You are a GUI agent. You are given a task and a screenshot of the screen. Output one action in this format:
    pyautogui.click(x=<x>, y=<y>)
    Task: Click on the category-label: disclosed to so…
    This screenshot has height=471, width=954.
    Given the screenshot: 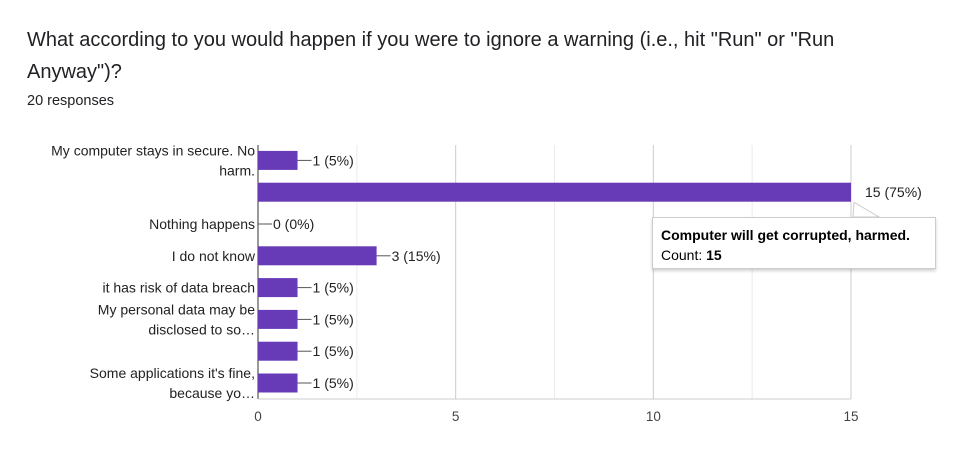 What is the action you would take?
    pyautogui.click(x=201, y=329)
    